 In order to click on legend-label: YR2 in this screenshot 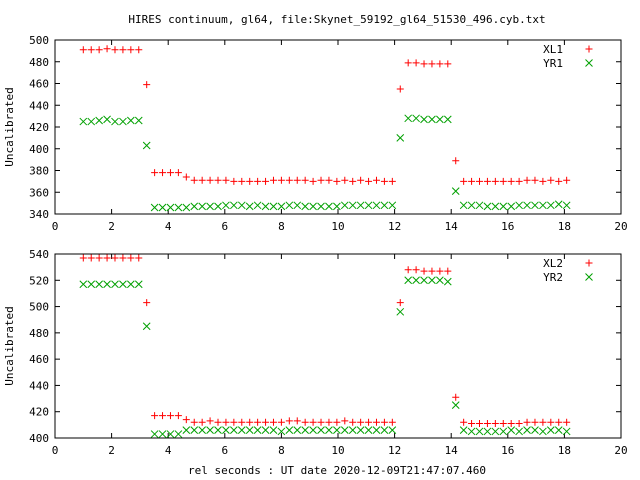, I will do `click(553, 277)`.